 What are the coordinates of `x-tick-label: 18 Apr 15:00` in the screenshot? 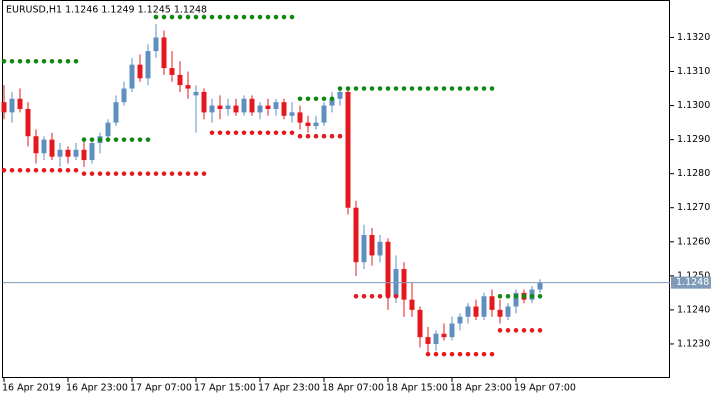 It's located at (417, 388).